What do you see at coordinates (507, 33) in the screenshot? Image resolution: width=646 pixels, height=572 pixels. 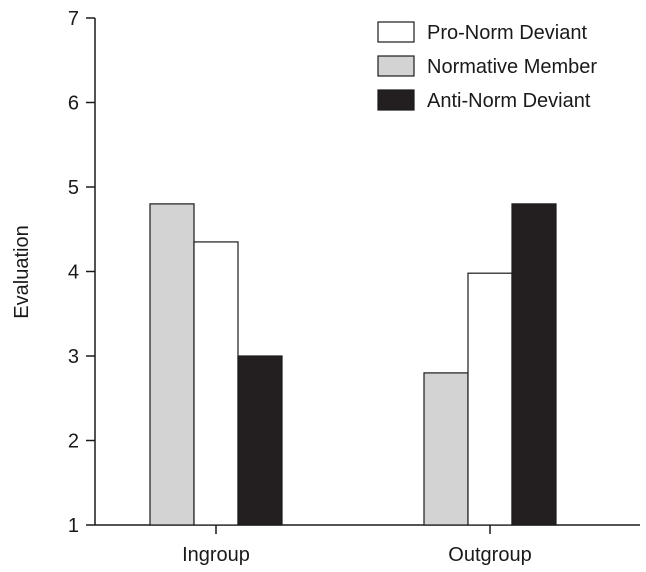 I see `legend-label-pro-norm-deviant: Pro-Norm Deviant` at bounding box center [507, 33].